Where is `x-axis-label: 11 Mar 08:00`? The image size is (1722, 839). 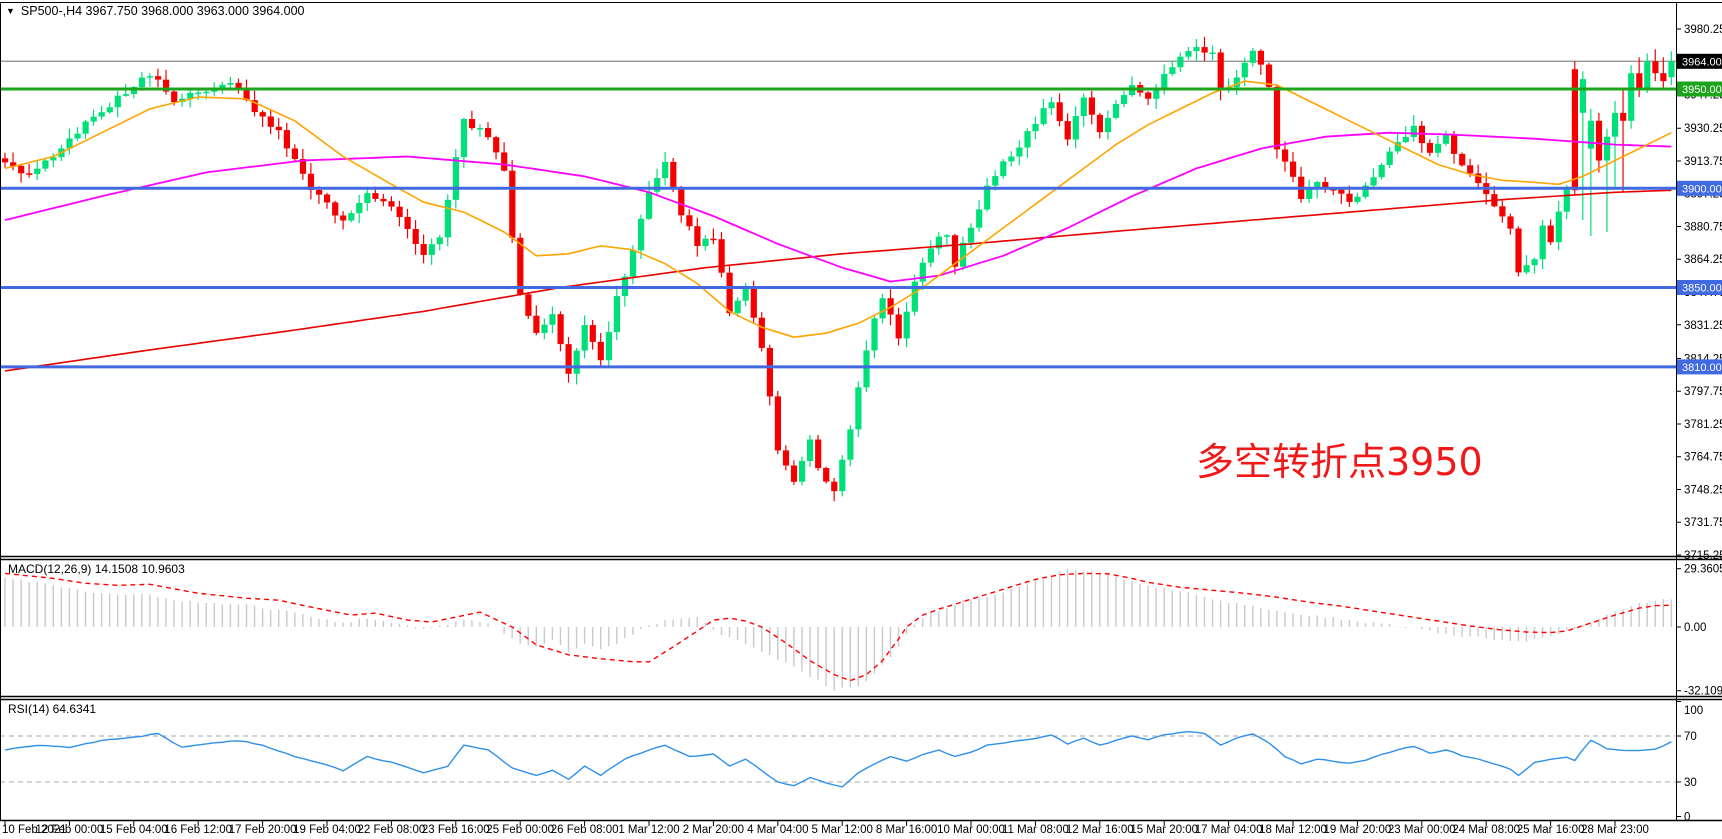 x-axis-label: 11 Mar 08:00 is located at coordinates (1035, 830).